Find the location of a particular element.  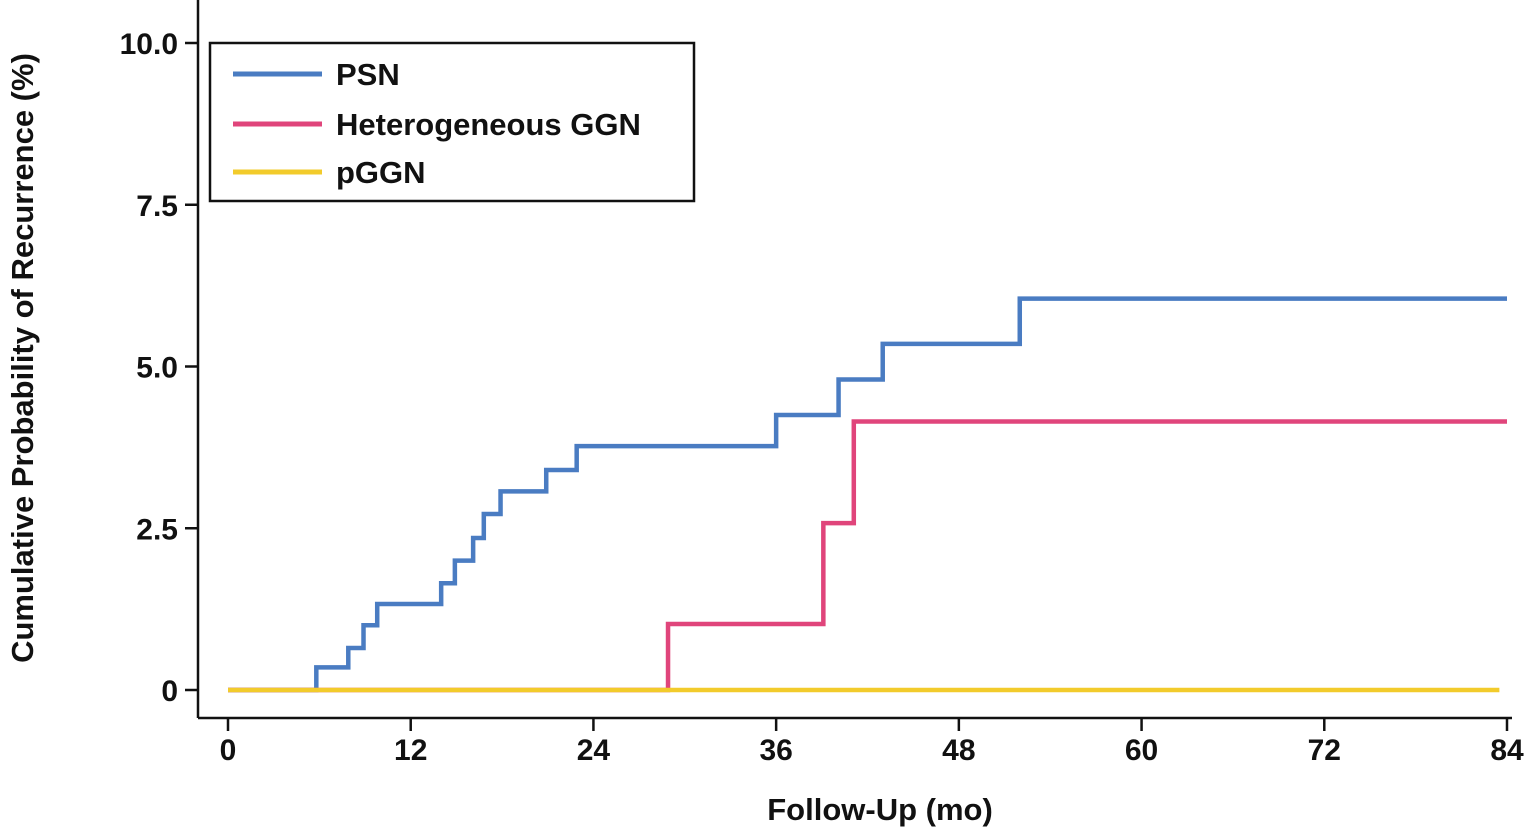

y-tick-label: 2.5 is located at coordinates (157, 529).